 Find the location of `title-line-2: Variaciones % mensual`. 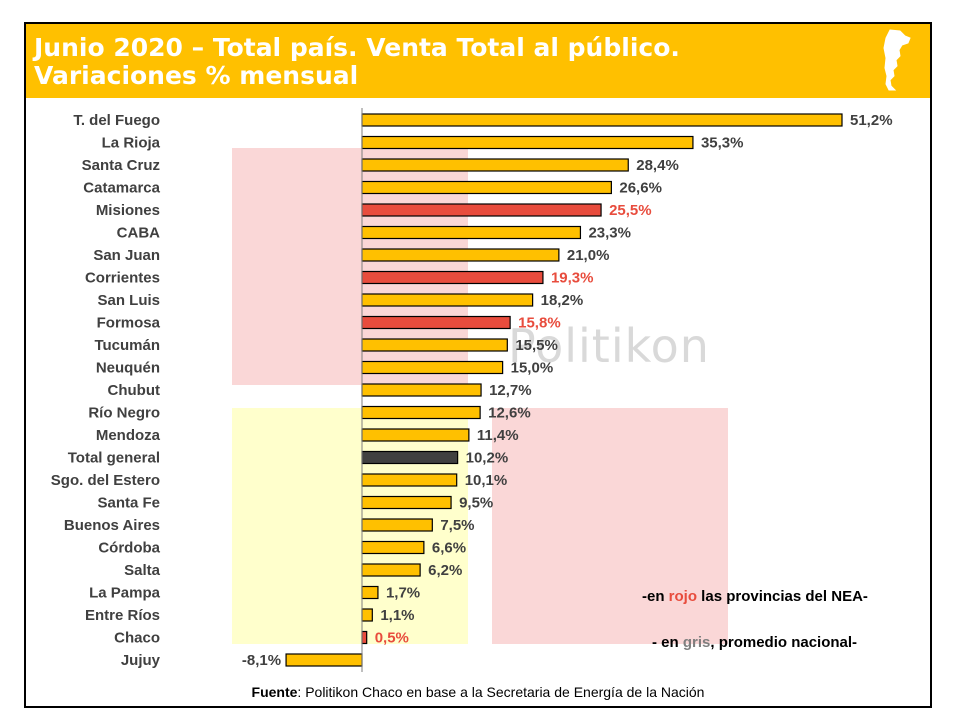

title-line-2: Variaciones % mensual is located at coordinates (196, 75).